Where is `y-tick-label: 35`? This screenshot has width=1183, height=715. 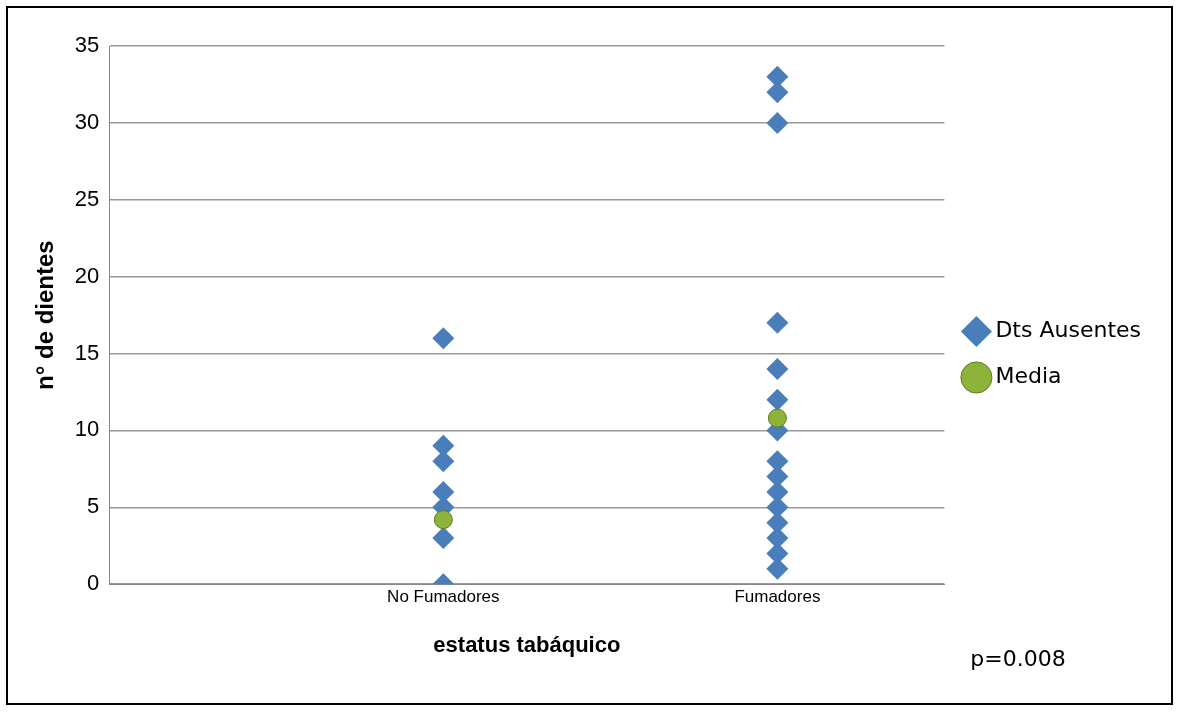 y-tick-label: 35 is located at coordinates (87, 45).